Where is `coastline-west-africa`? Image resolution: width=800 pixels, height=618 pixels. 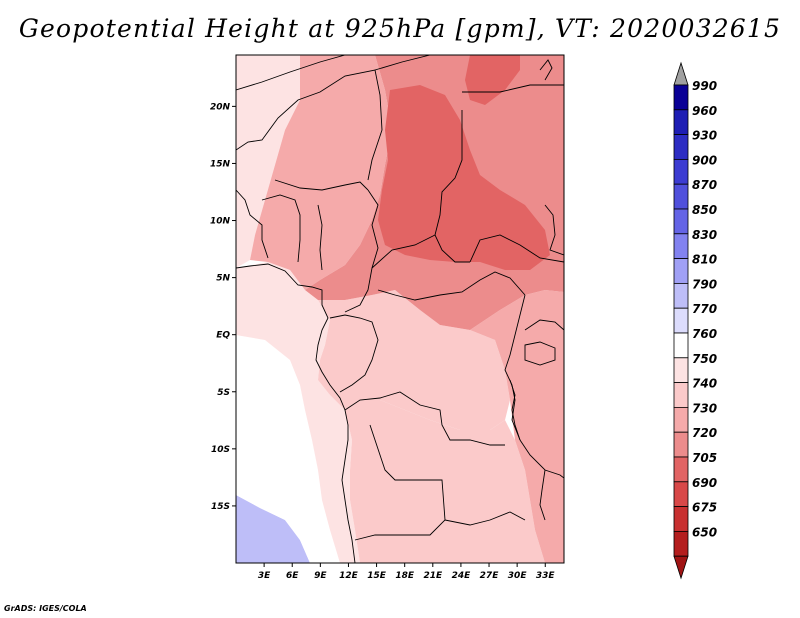
coastline-west-africa is located at coordinates (296, 413).